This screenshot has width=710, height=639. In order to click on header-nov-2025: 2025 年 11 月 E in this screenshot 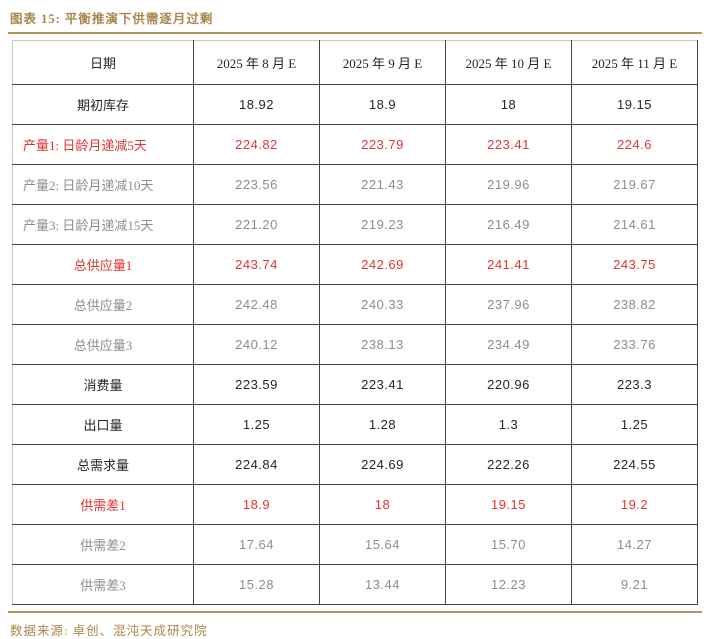, I will do `click(634, 62)`.